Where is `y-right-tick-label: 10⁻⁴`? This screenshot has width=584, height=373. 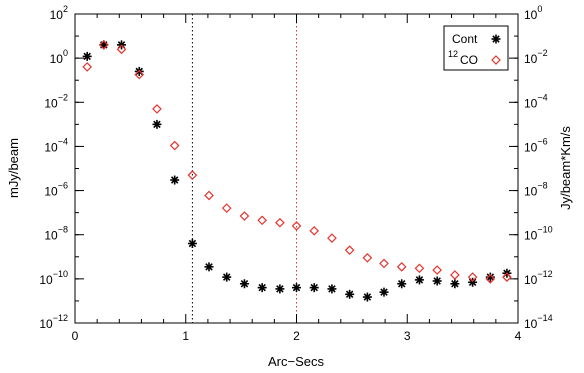
y-right-tick-label: 10⁻⁴ is located at coordinates (536, 101).